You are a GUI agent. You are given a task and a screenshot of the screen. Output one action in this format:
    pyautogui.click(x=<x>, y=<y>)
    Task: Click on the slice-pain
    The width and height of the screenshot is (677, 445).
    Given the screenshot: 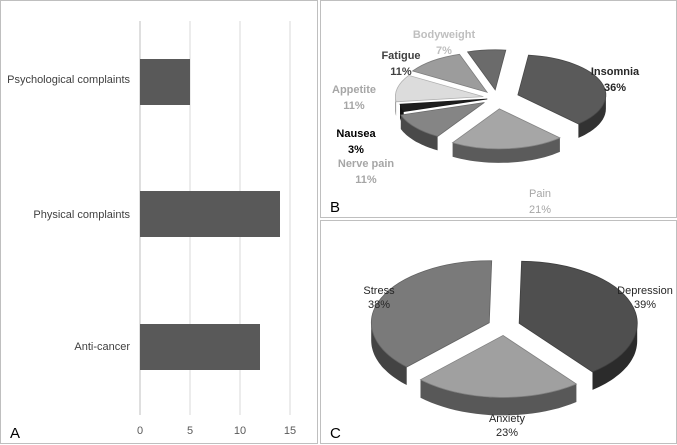 What is the action you would take?
    pyautogui.click(x=506, y=129)
    